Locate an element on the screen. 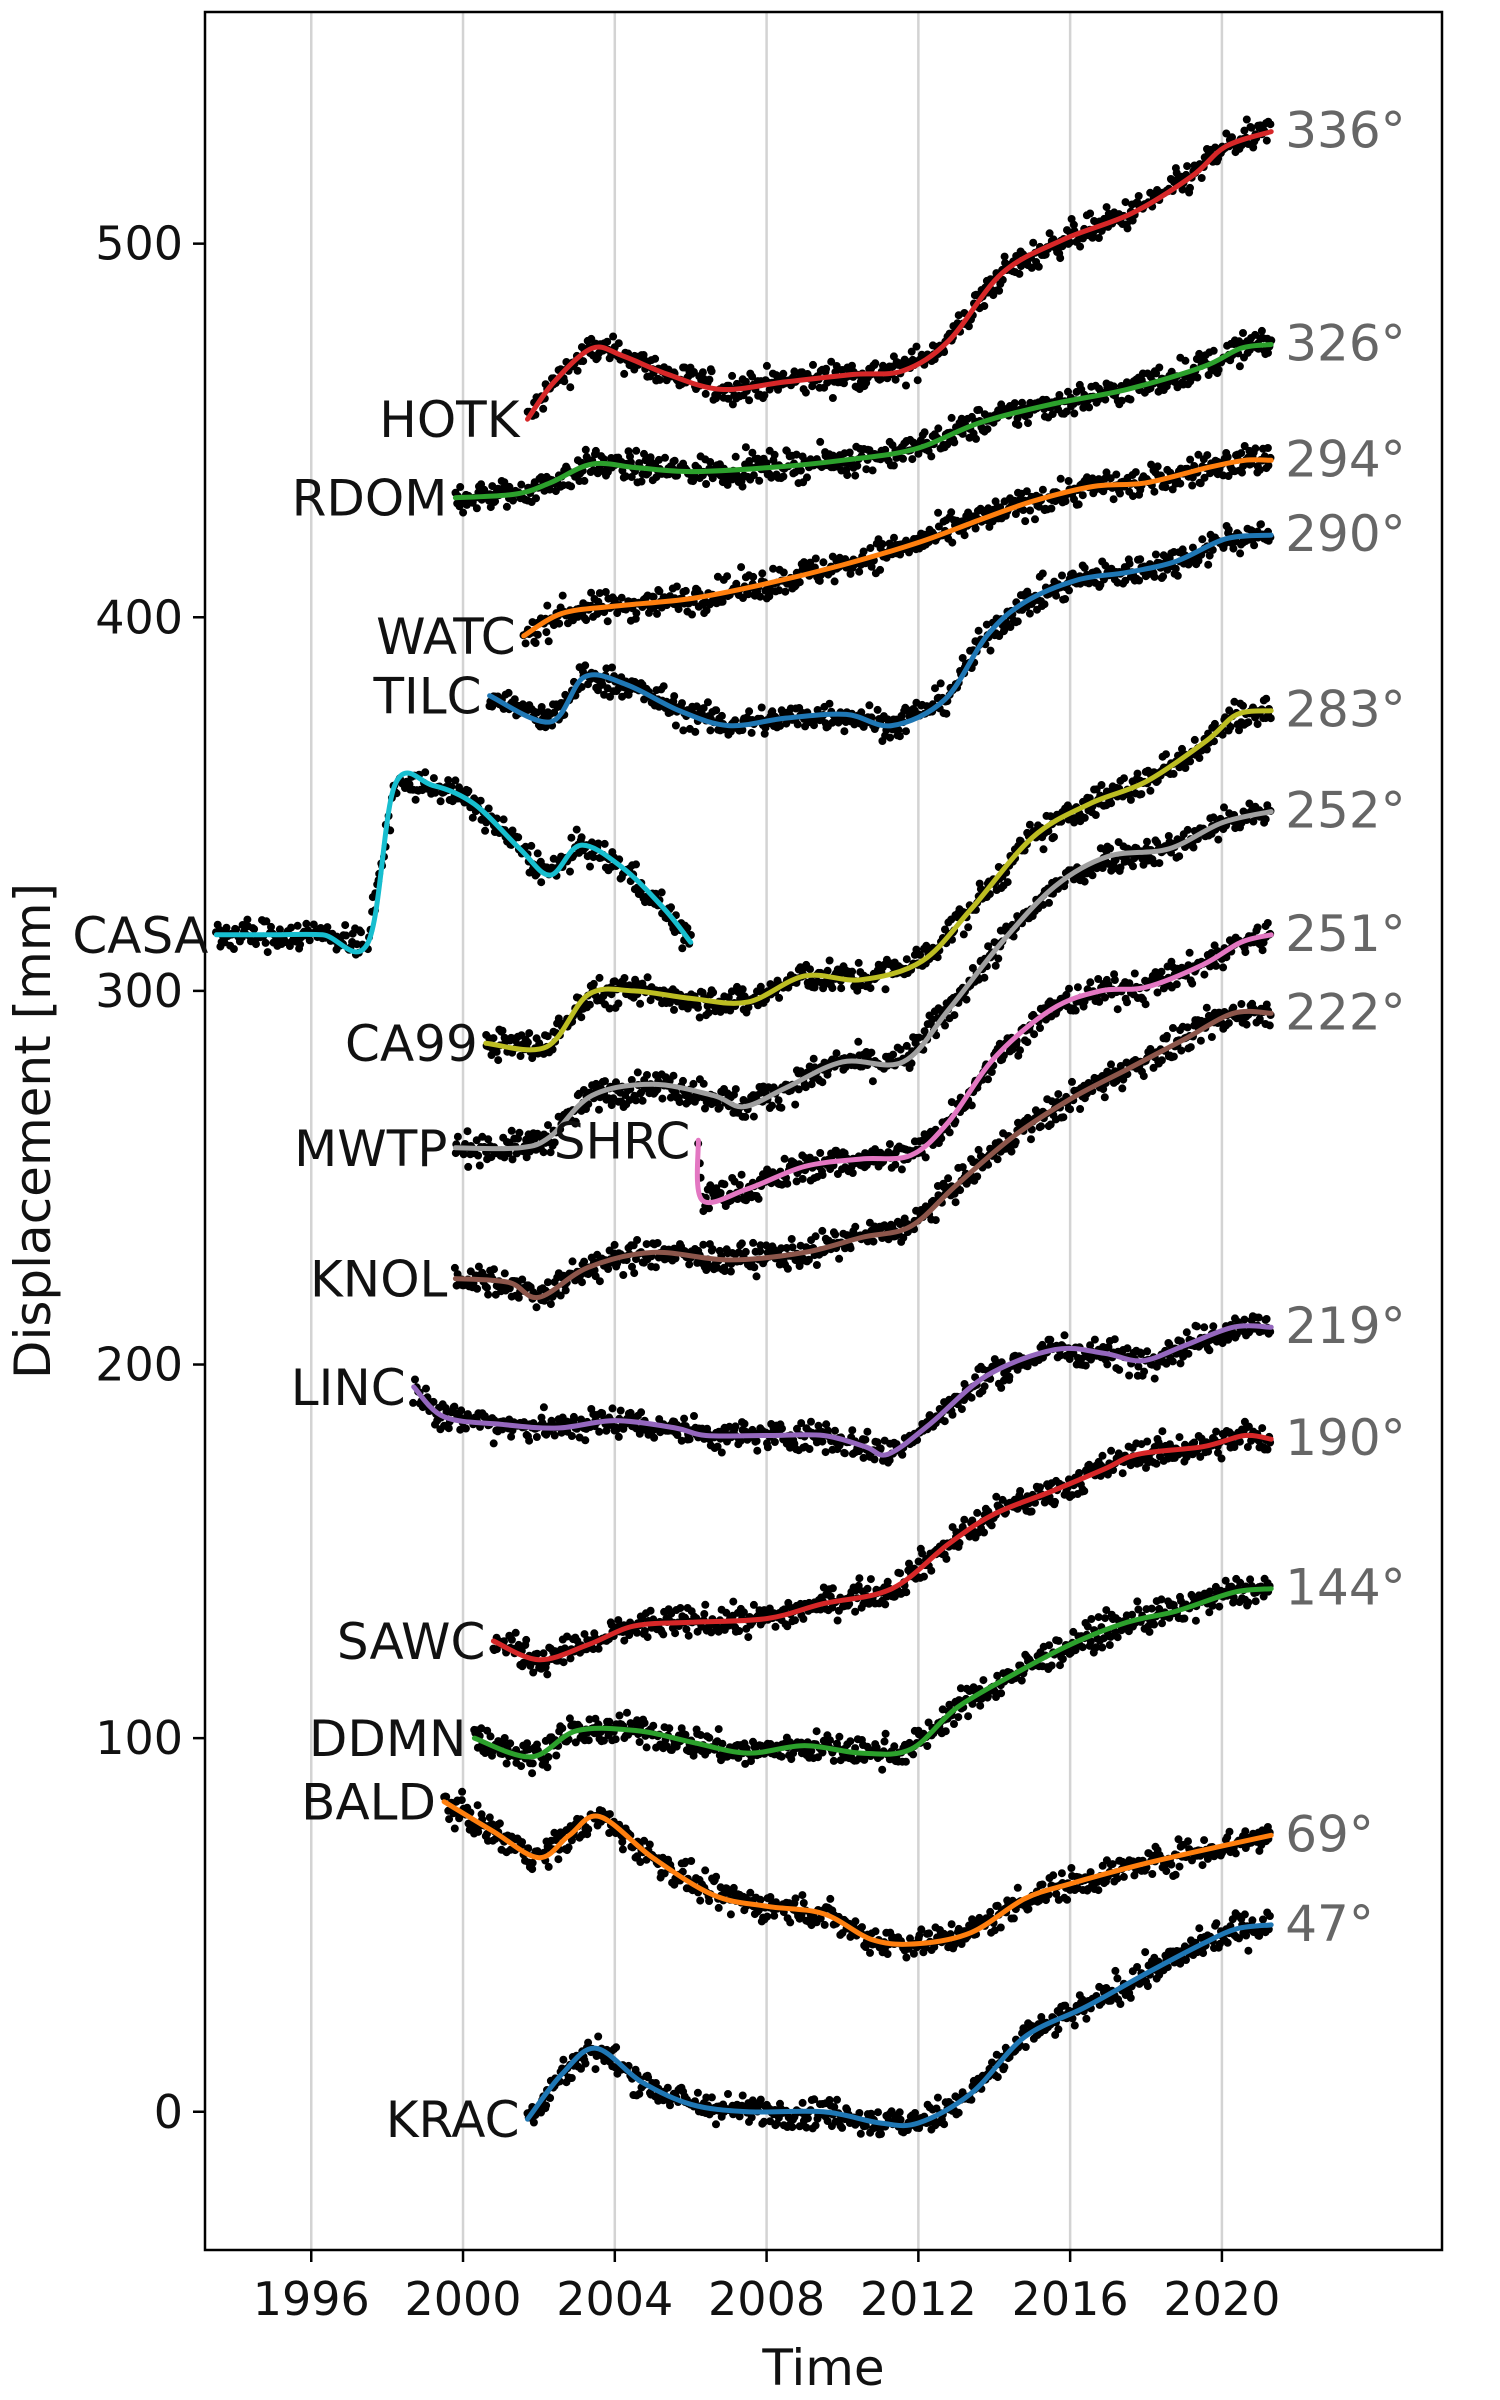  bald-azimuth-label: 69° is located at coordinates (1329, 1834).